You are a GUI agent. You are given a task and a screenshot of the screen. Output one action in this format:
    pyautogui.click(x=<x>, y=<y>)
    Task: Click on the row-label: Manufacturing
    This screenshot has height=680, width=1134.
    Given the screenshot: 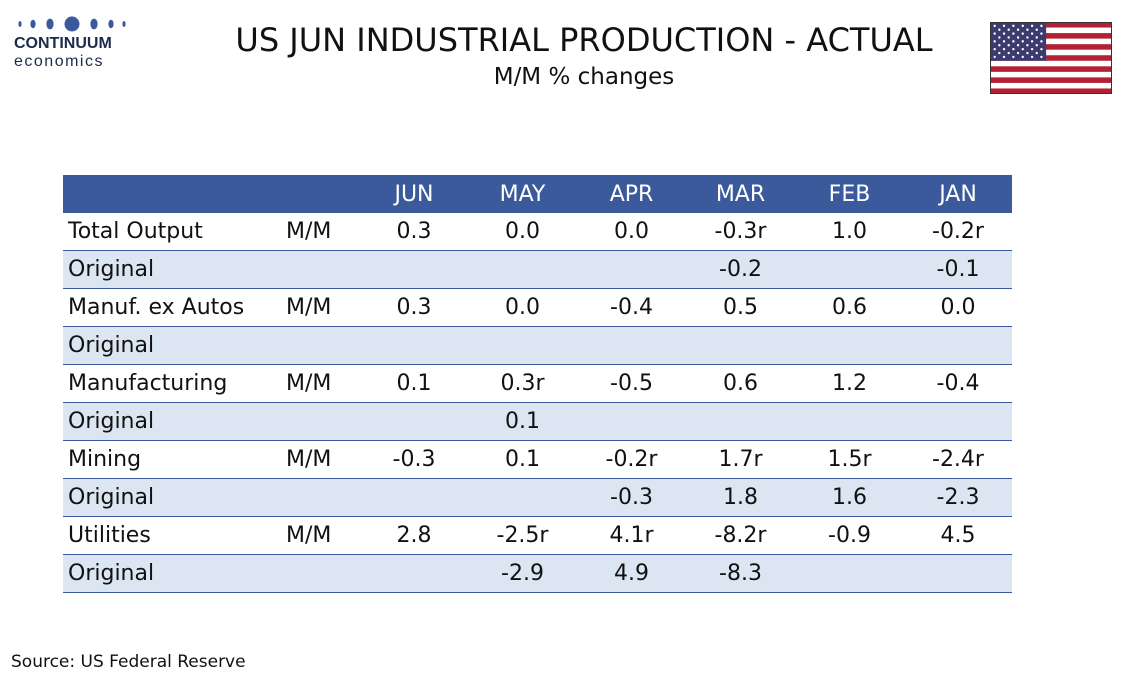 What is the action you would take?
    pyautogui.click(x=173, y=383)
    